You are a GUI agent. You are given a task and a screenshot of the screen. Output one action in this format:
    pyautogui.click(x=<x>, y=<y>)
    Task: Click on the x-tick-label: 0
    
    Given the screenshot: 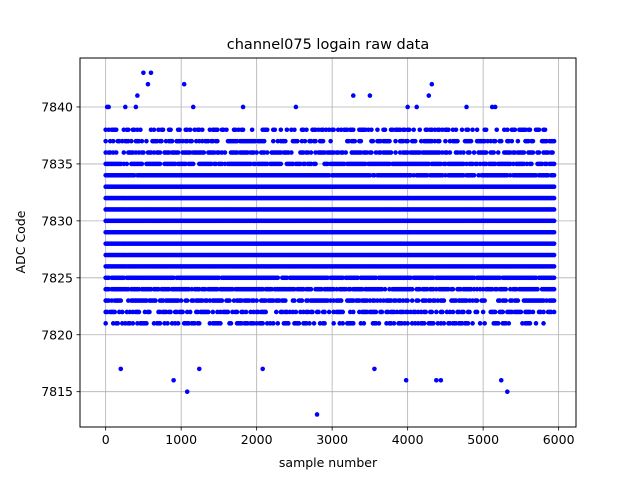 What is the action you would take?
    pyautogui.click(x=106, y=439)
    